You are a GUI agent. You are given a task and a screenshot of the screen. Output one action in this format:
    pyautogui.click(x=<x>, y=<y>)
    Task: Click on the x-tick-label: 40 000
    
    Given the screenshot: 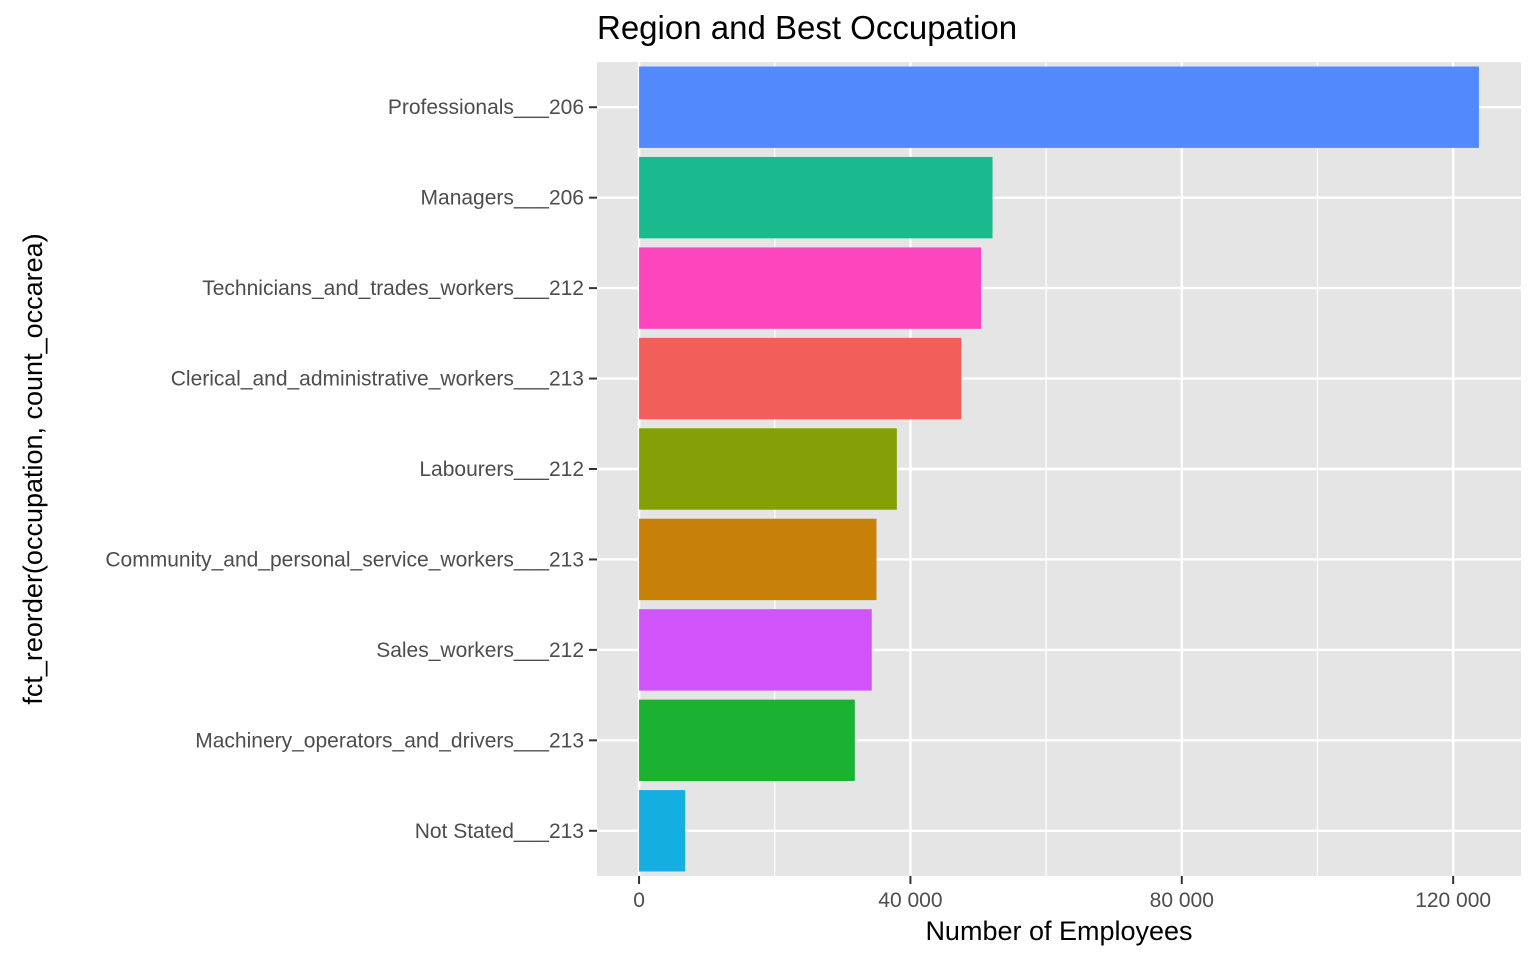 What is the action you would take?
    pyautogui.click(x=910, y=900)
    